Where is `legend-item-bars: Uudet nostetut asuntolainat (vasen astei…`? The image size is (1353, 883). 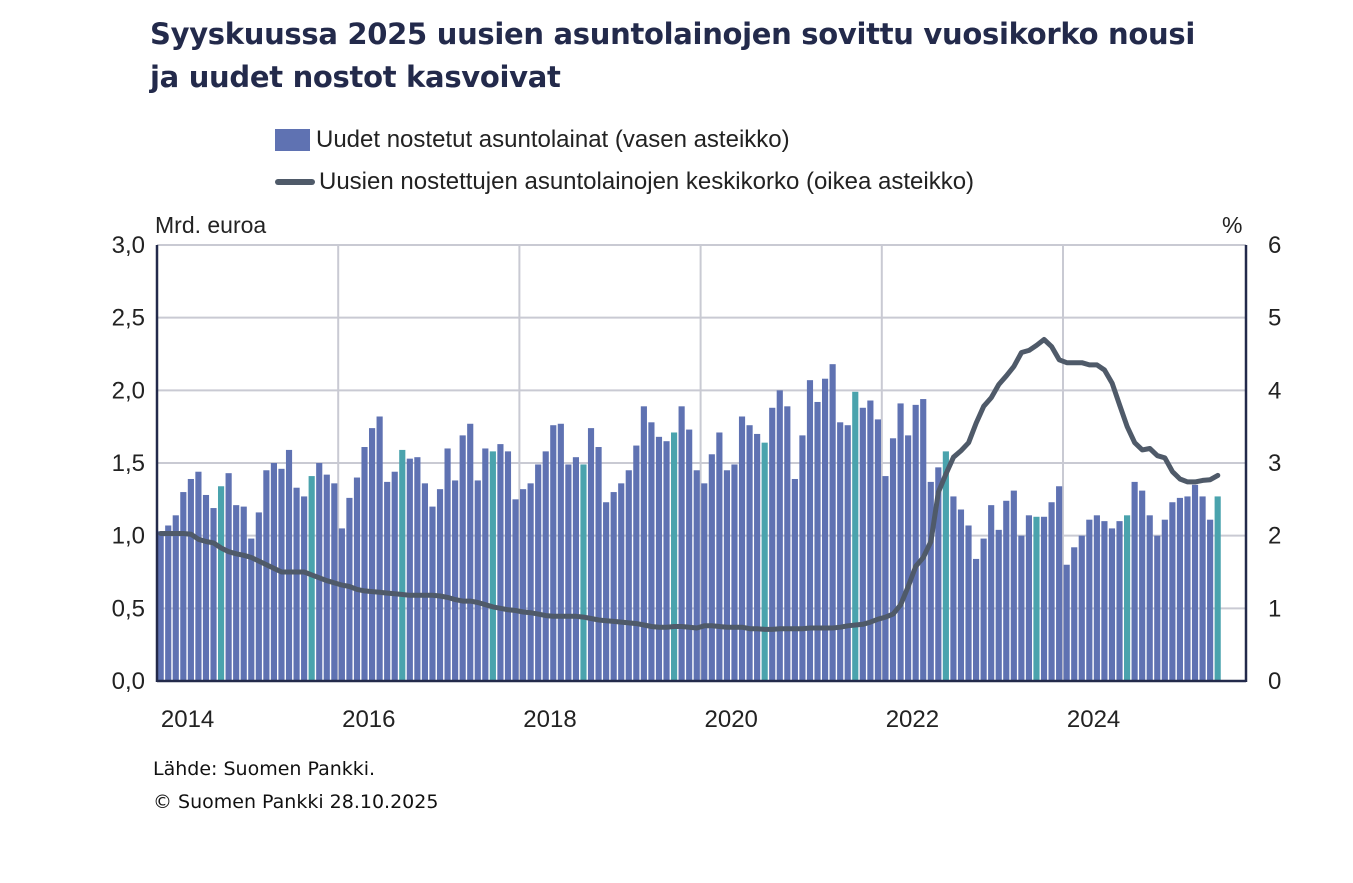 legend-item-bars: Uudet nostetut asuntolainat (vasen astei… is located at coordinates (532, 140).